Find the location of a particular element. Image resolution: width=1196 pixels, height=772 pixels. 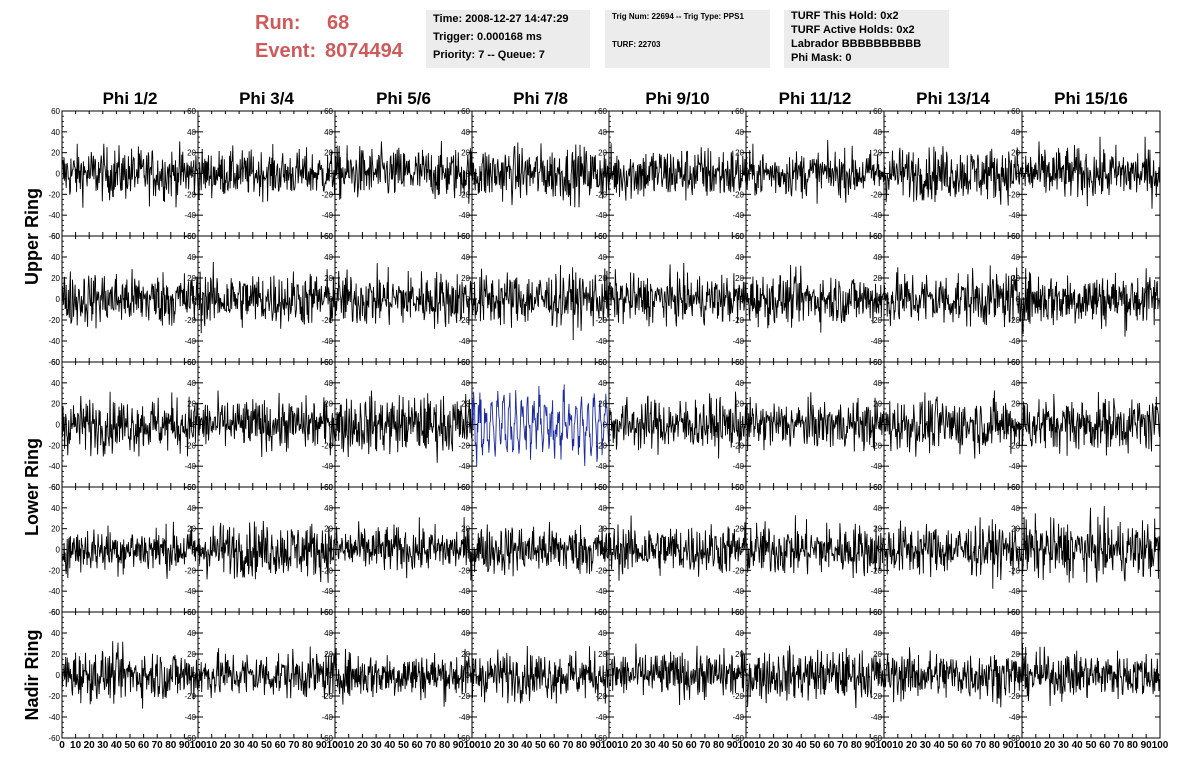

column-header: Phi 13/14 is located at coordinates (953, 98).